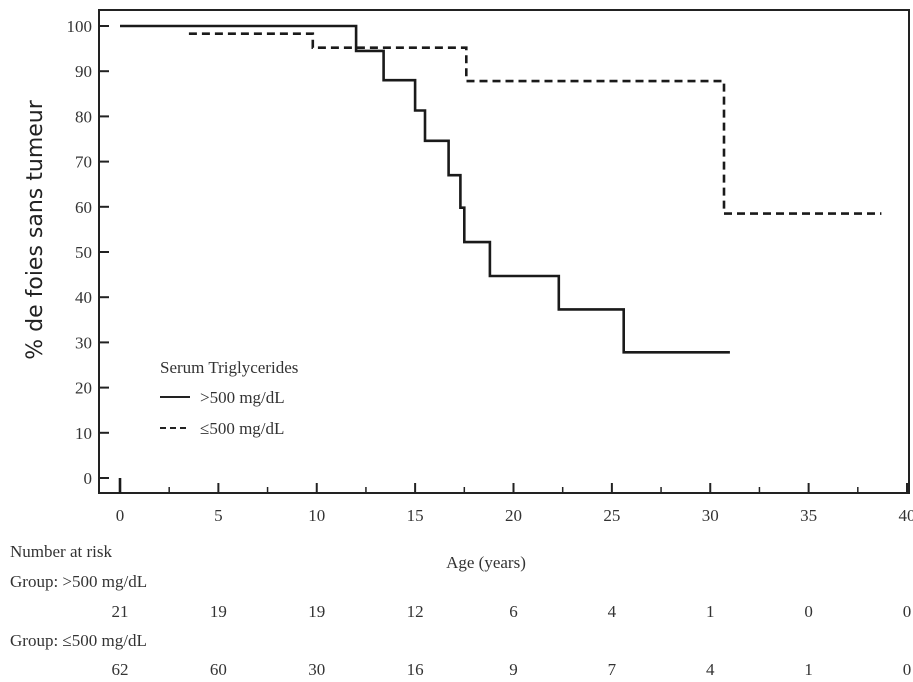  Describe the element at coordinates (61, 551) in the screenshot. I see `risk-table-title: Number at risk` at that location.